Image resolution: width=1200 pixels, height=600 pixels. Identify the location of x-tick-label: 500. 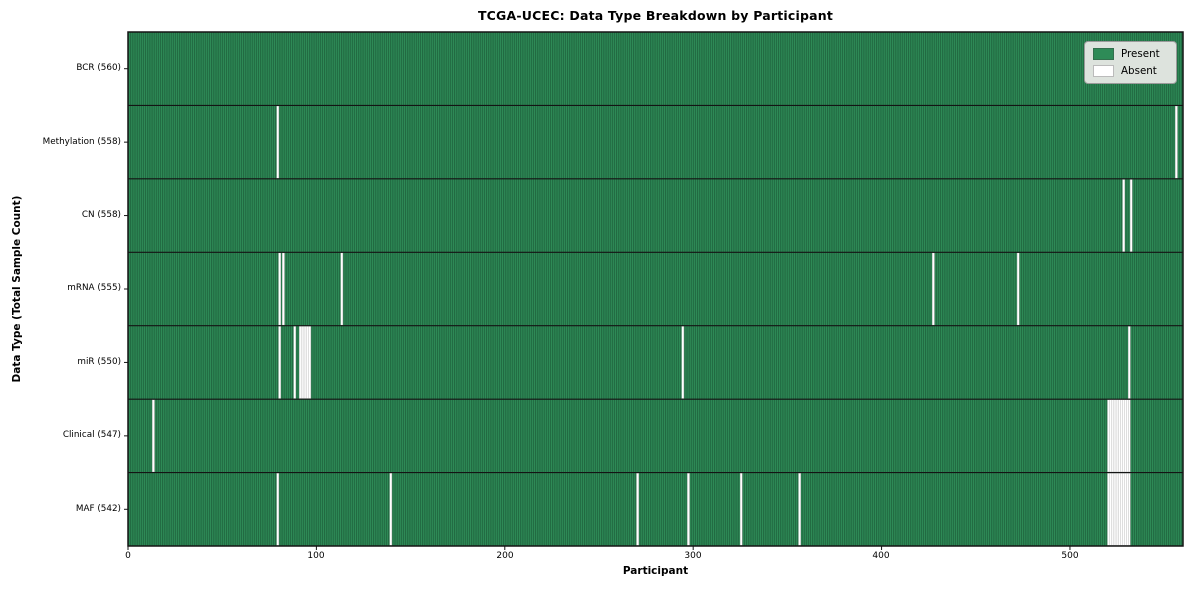
(1070, 556).